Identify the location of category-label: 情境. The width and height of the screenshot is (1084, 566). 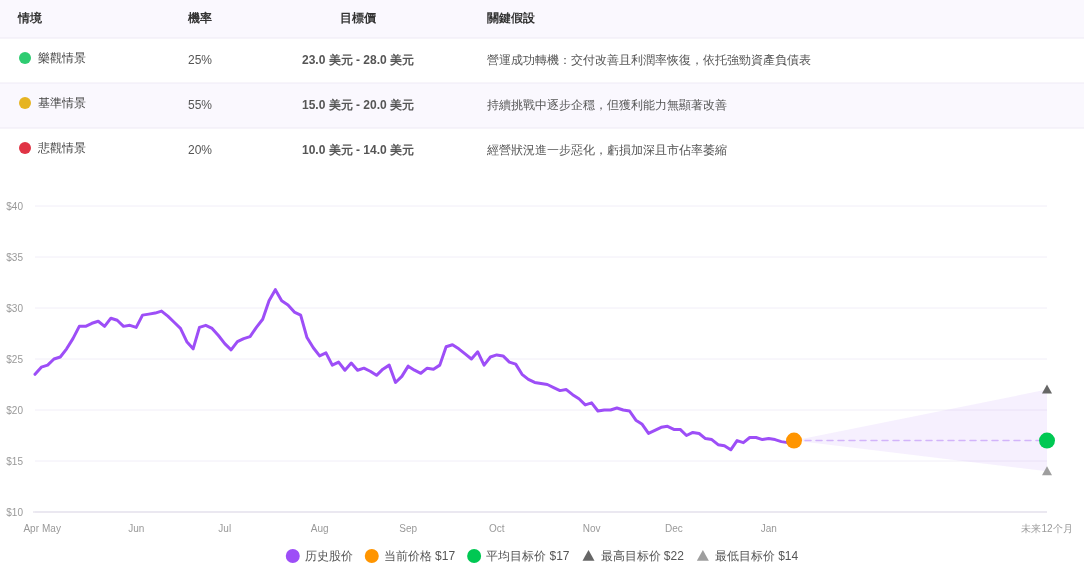
(30, 18).